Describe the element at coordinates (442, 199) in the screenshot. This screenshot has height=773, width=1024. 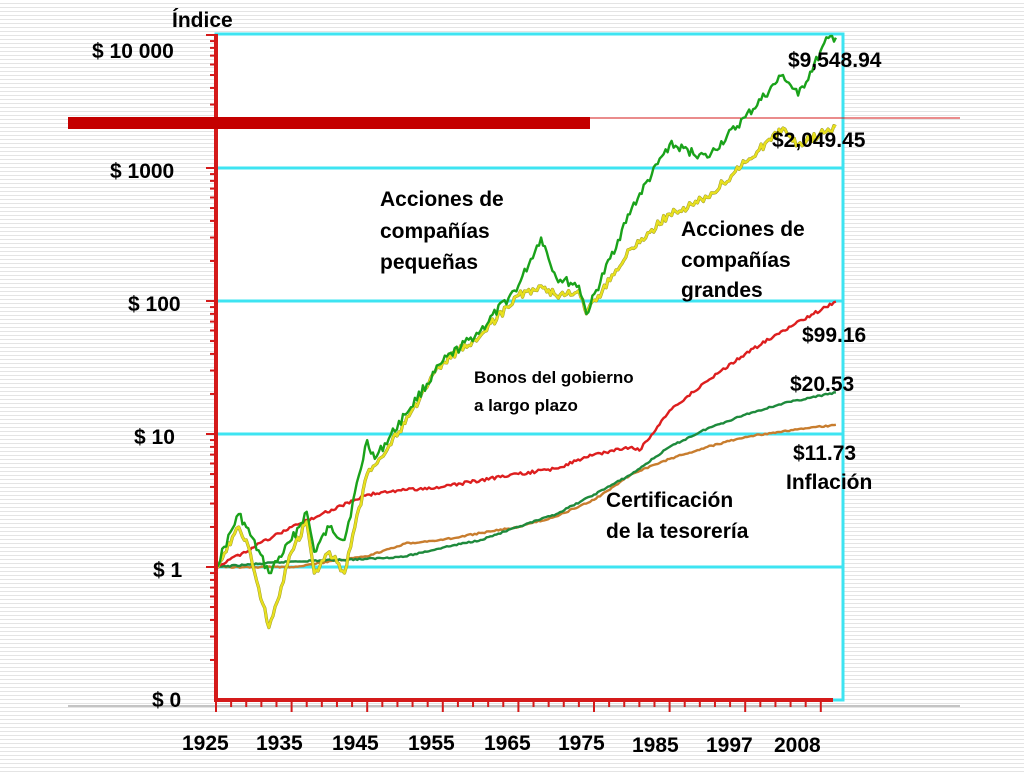
I see `small-stocks-label-line: Acciones de` at that location.